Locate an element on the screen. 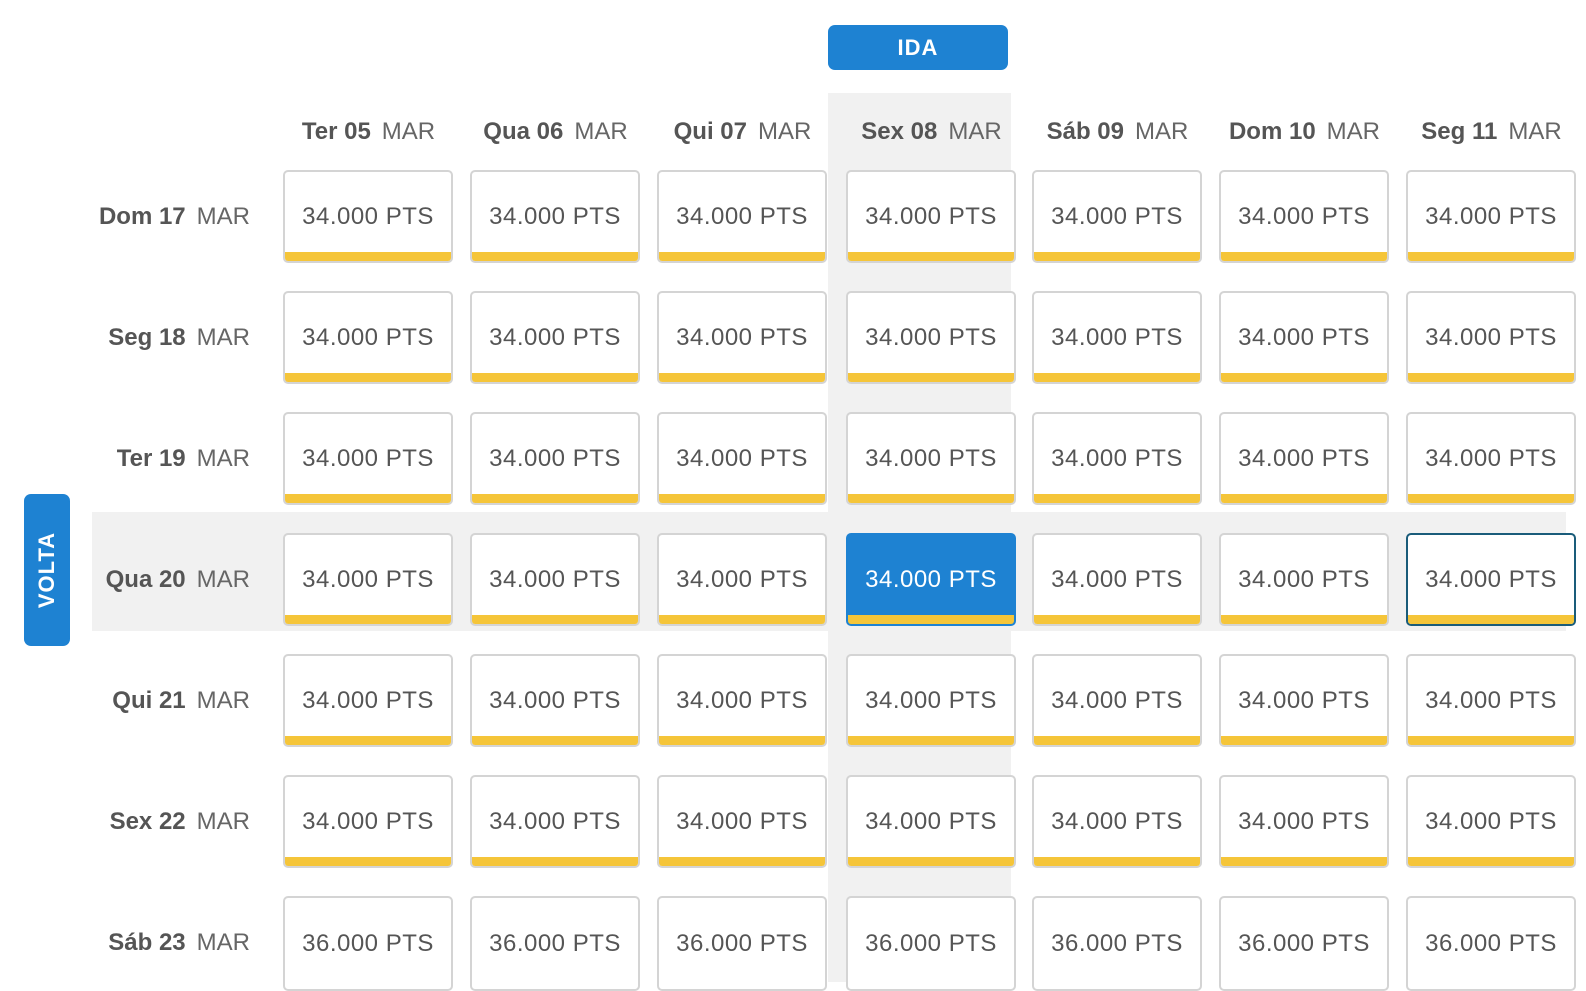  departure-date-header: Dom 10 MAR is located at coordinates (1304, 132).